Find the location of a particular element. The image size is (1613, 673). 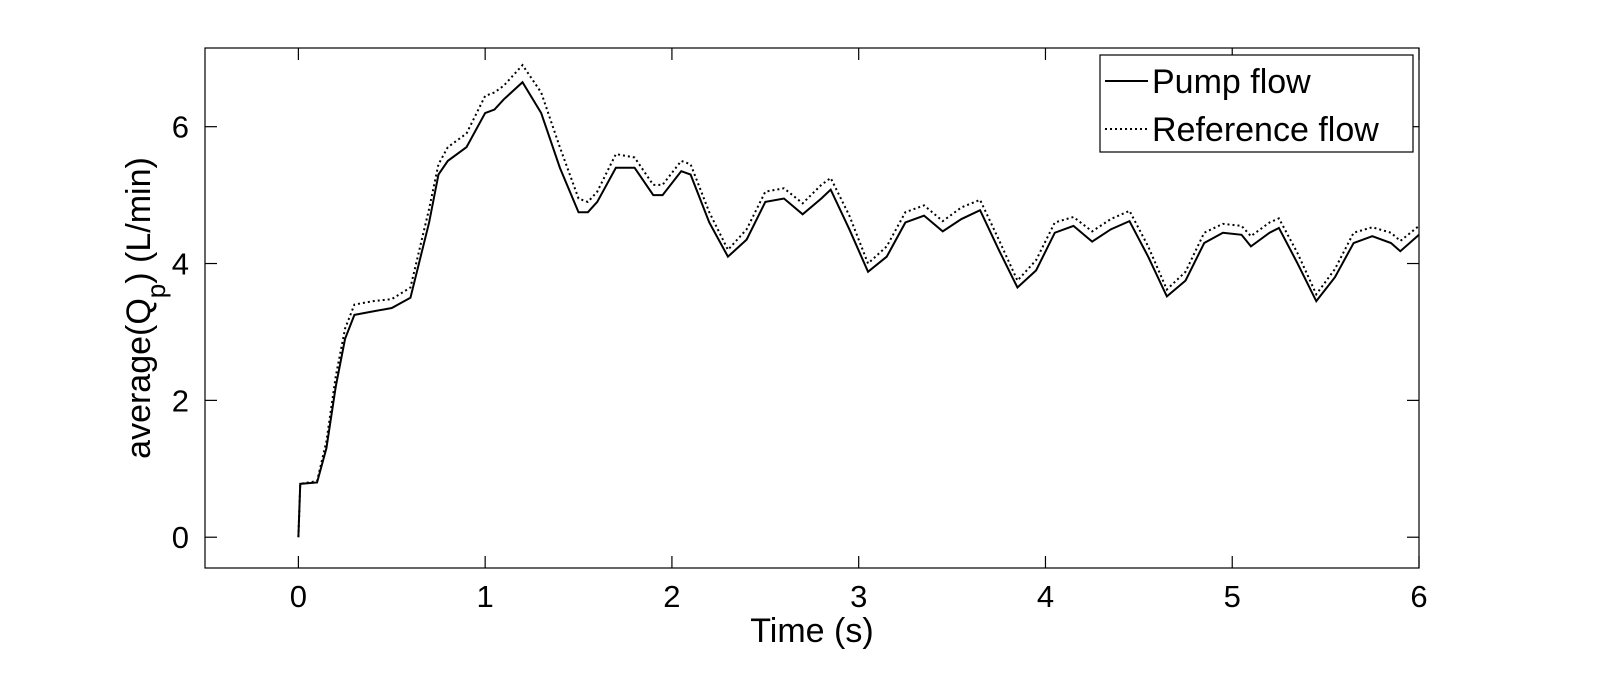

y-tick-label: 6 is located at coordinates (180, 127).